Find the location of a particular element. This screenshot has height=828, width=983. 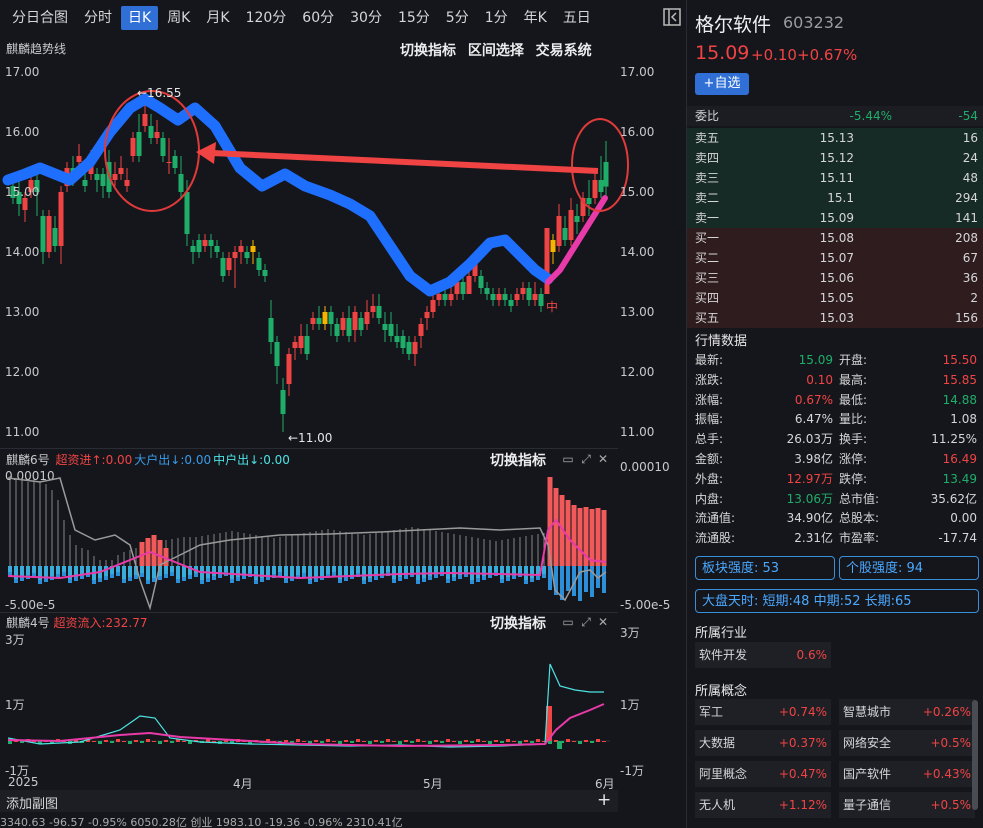

sub1-bar-red is located at coordinates (604, 538).